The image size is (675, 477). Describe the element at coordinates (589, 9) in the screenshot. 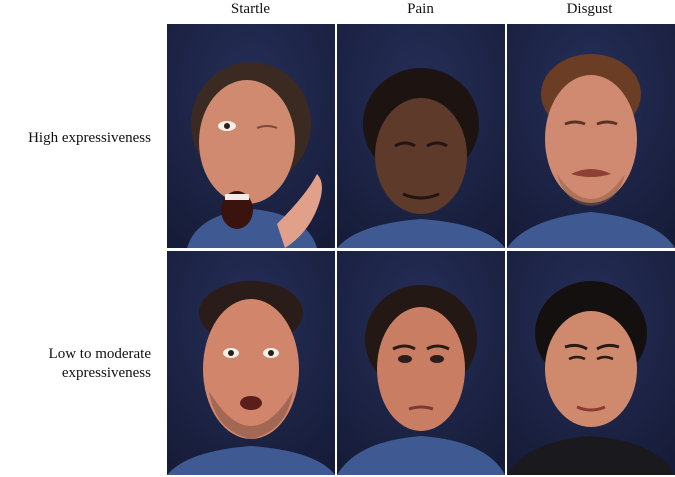

I see `column-header-disgust: Disgust` at that location.